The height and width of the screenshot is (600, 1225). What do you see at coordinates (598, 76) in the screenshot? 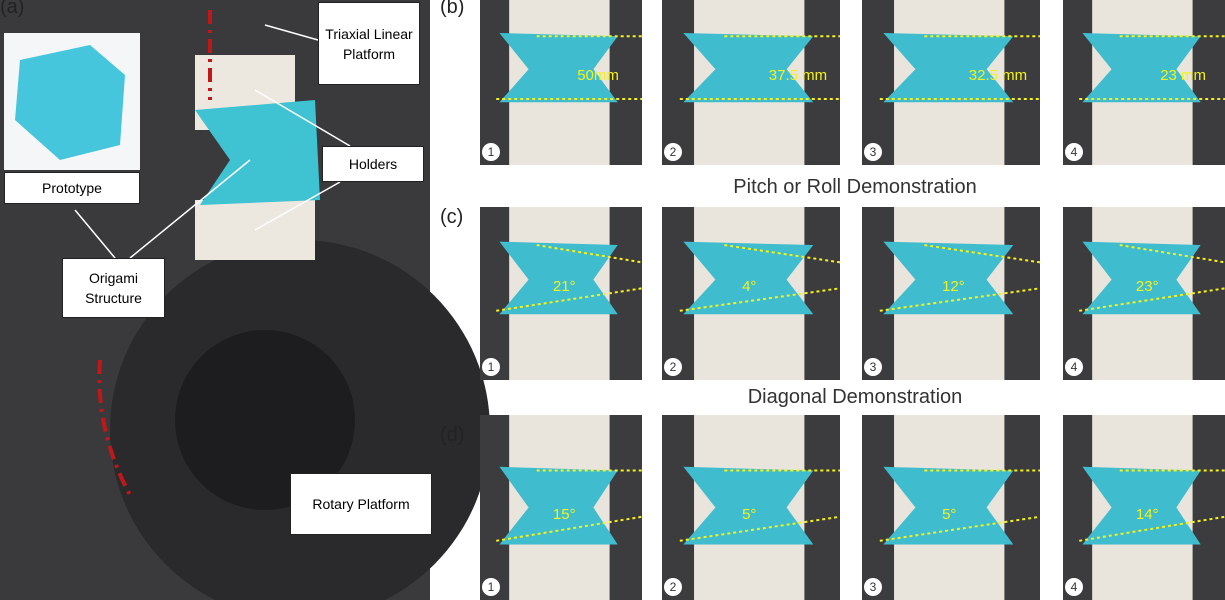
I see `measurement: 50mm` at bounding box center [598, 76].